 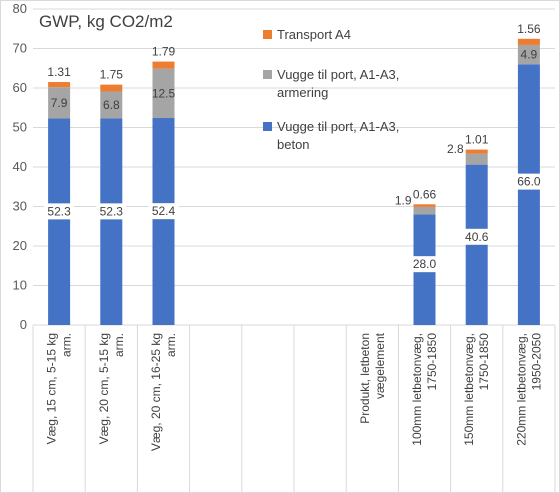 What do you see at coordinates (59, 72) in the screenshot?
I see `data-label: 1.31` at bounding box center [59, 72].